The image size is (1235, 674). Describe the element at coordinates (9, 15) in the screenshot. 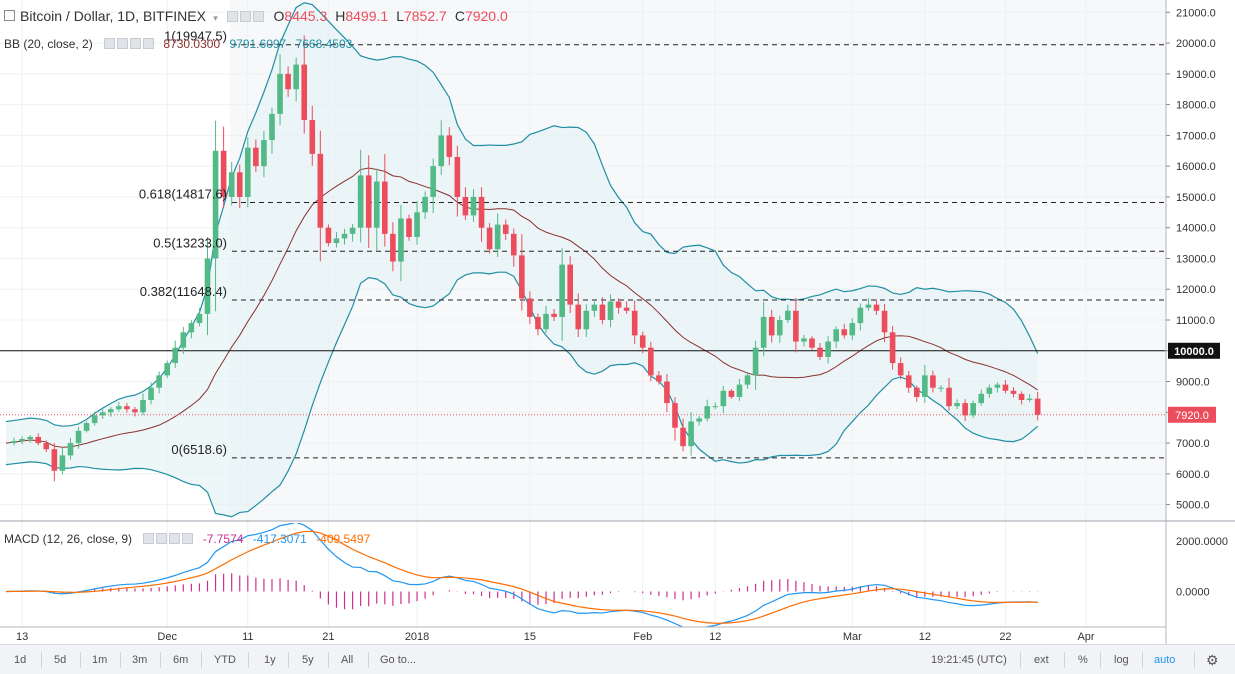

I see `collapse-icon` at that location.